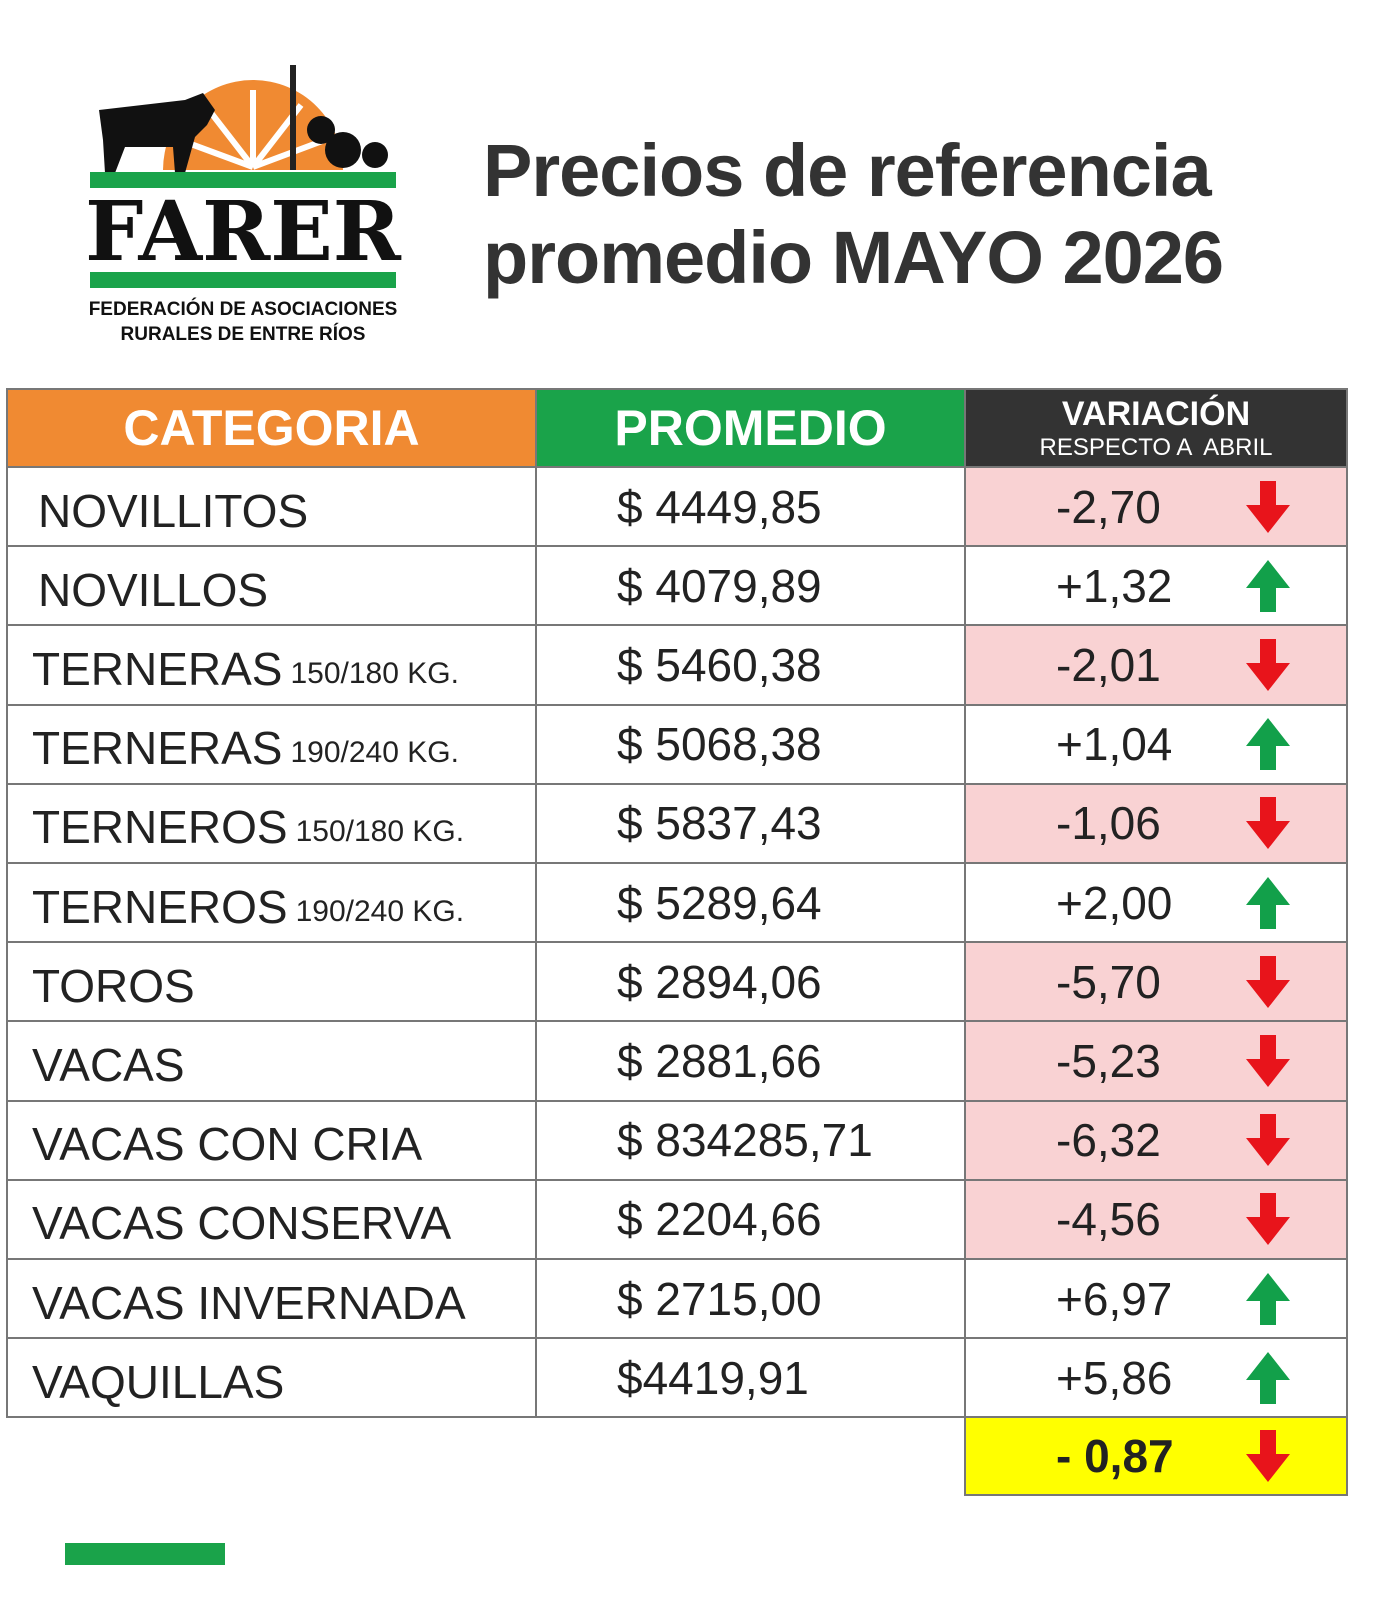 Image resolution: width=1386 pixels, height=1602 pixels. I want to click on variation-cell: +2,00, so click(1156, 903).